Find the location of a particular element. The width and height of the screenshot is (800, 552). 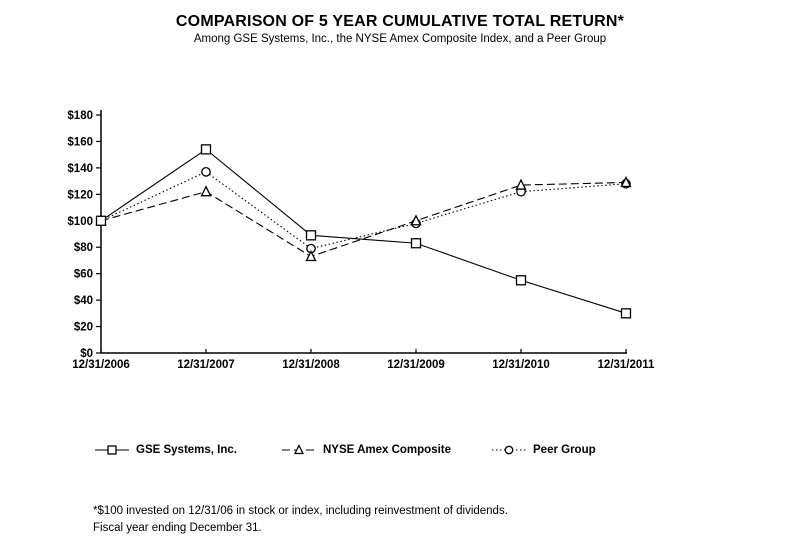

legend-item-peer-group: Peer Group is located at coordinates (544, 450).